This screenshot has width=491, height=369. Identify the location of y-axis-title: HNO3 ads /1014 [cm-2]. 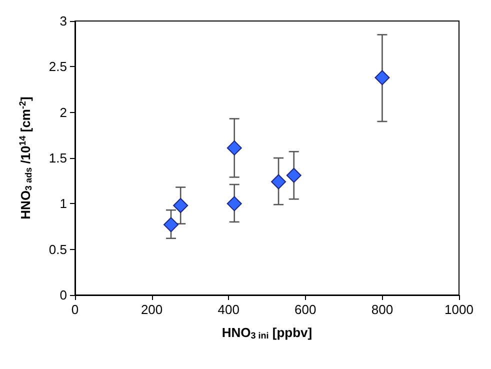
(26, 158).